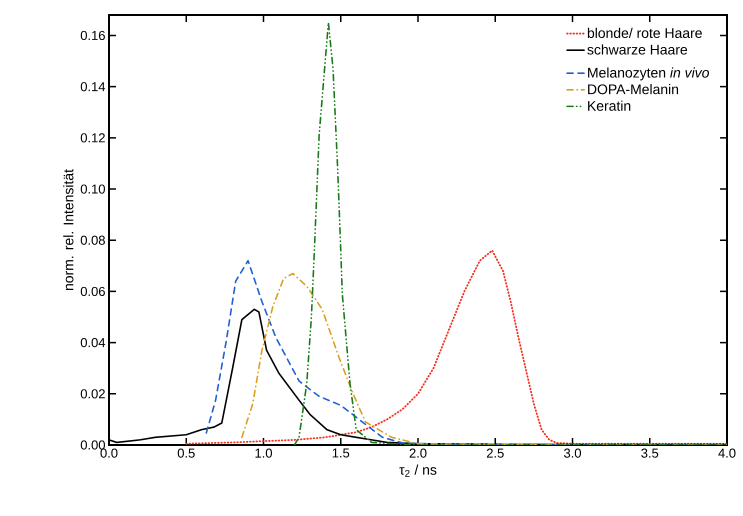  Describe the element at coordinates (92, 189) in the screenshot. I see `y-tick-label: 0.10` at that location.